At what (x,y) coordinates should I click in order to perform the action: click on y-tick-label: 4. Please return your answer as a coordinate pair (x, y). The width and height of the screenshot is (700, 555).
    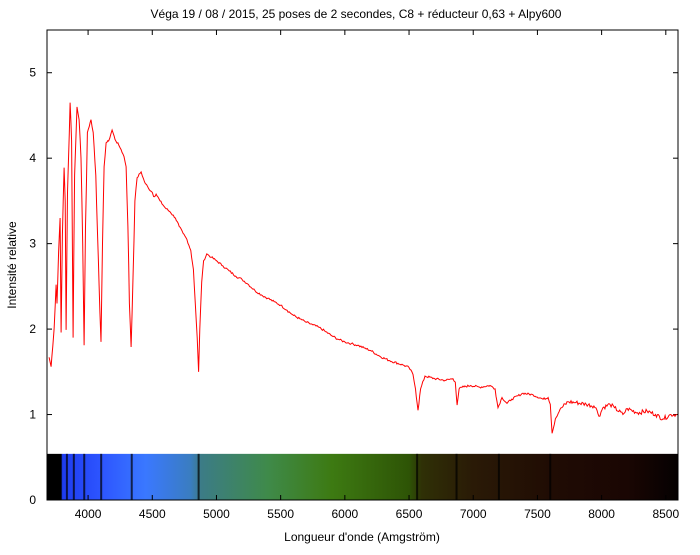
    Looking at the image, I should click on (32, 158).